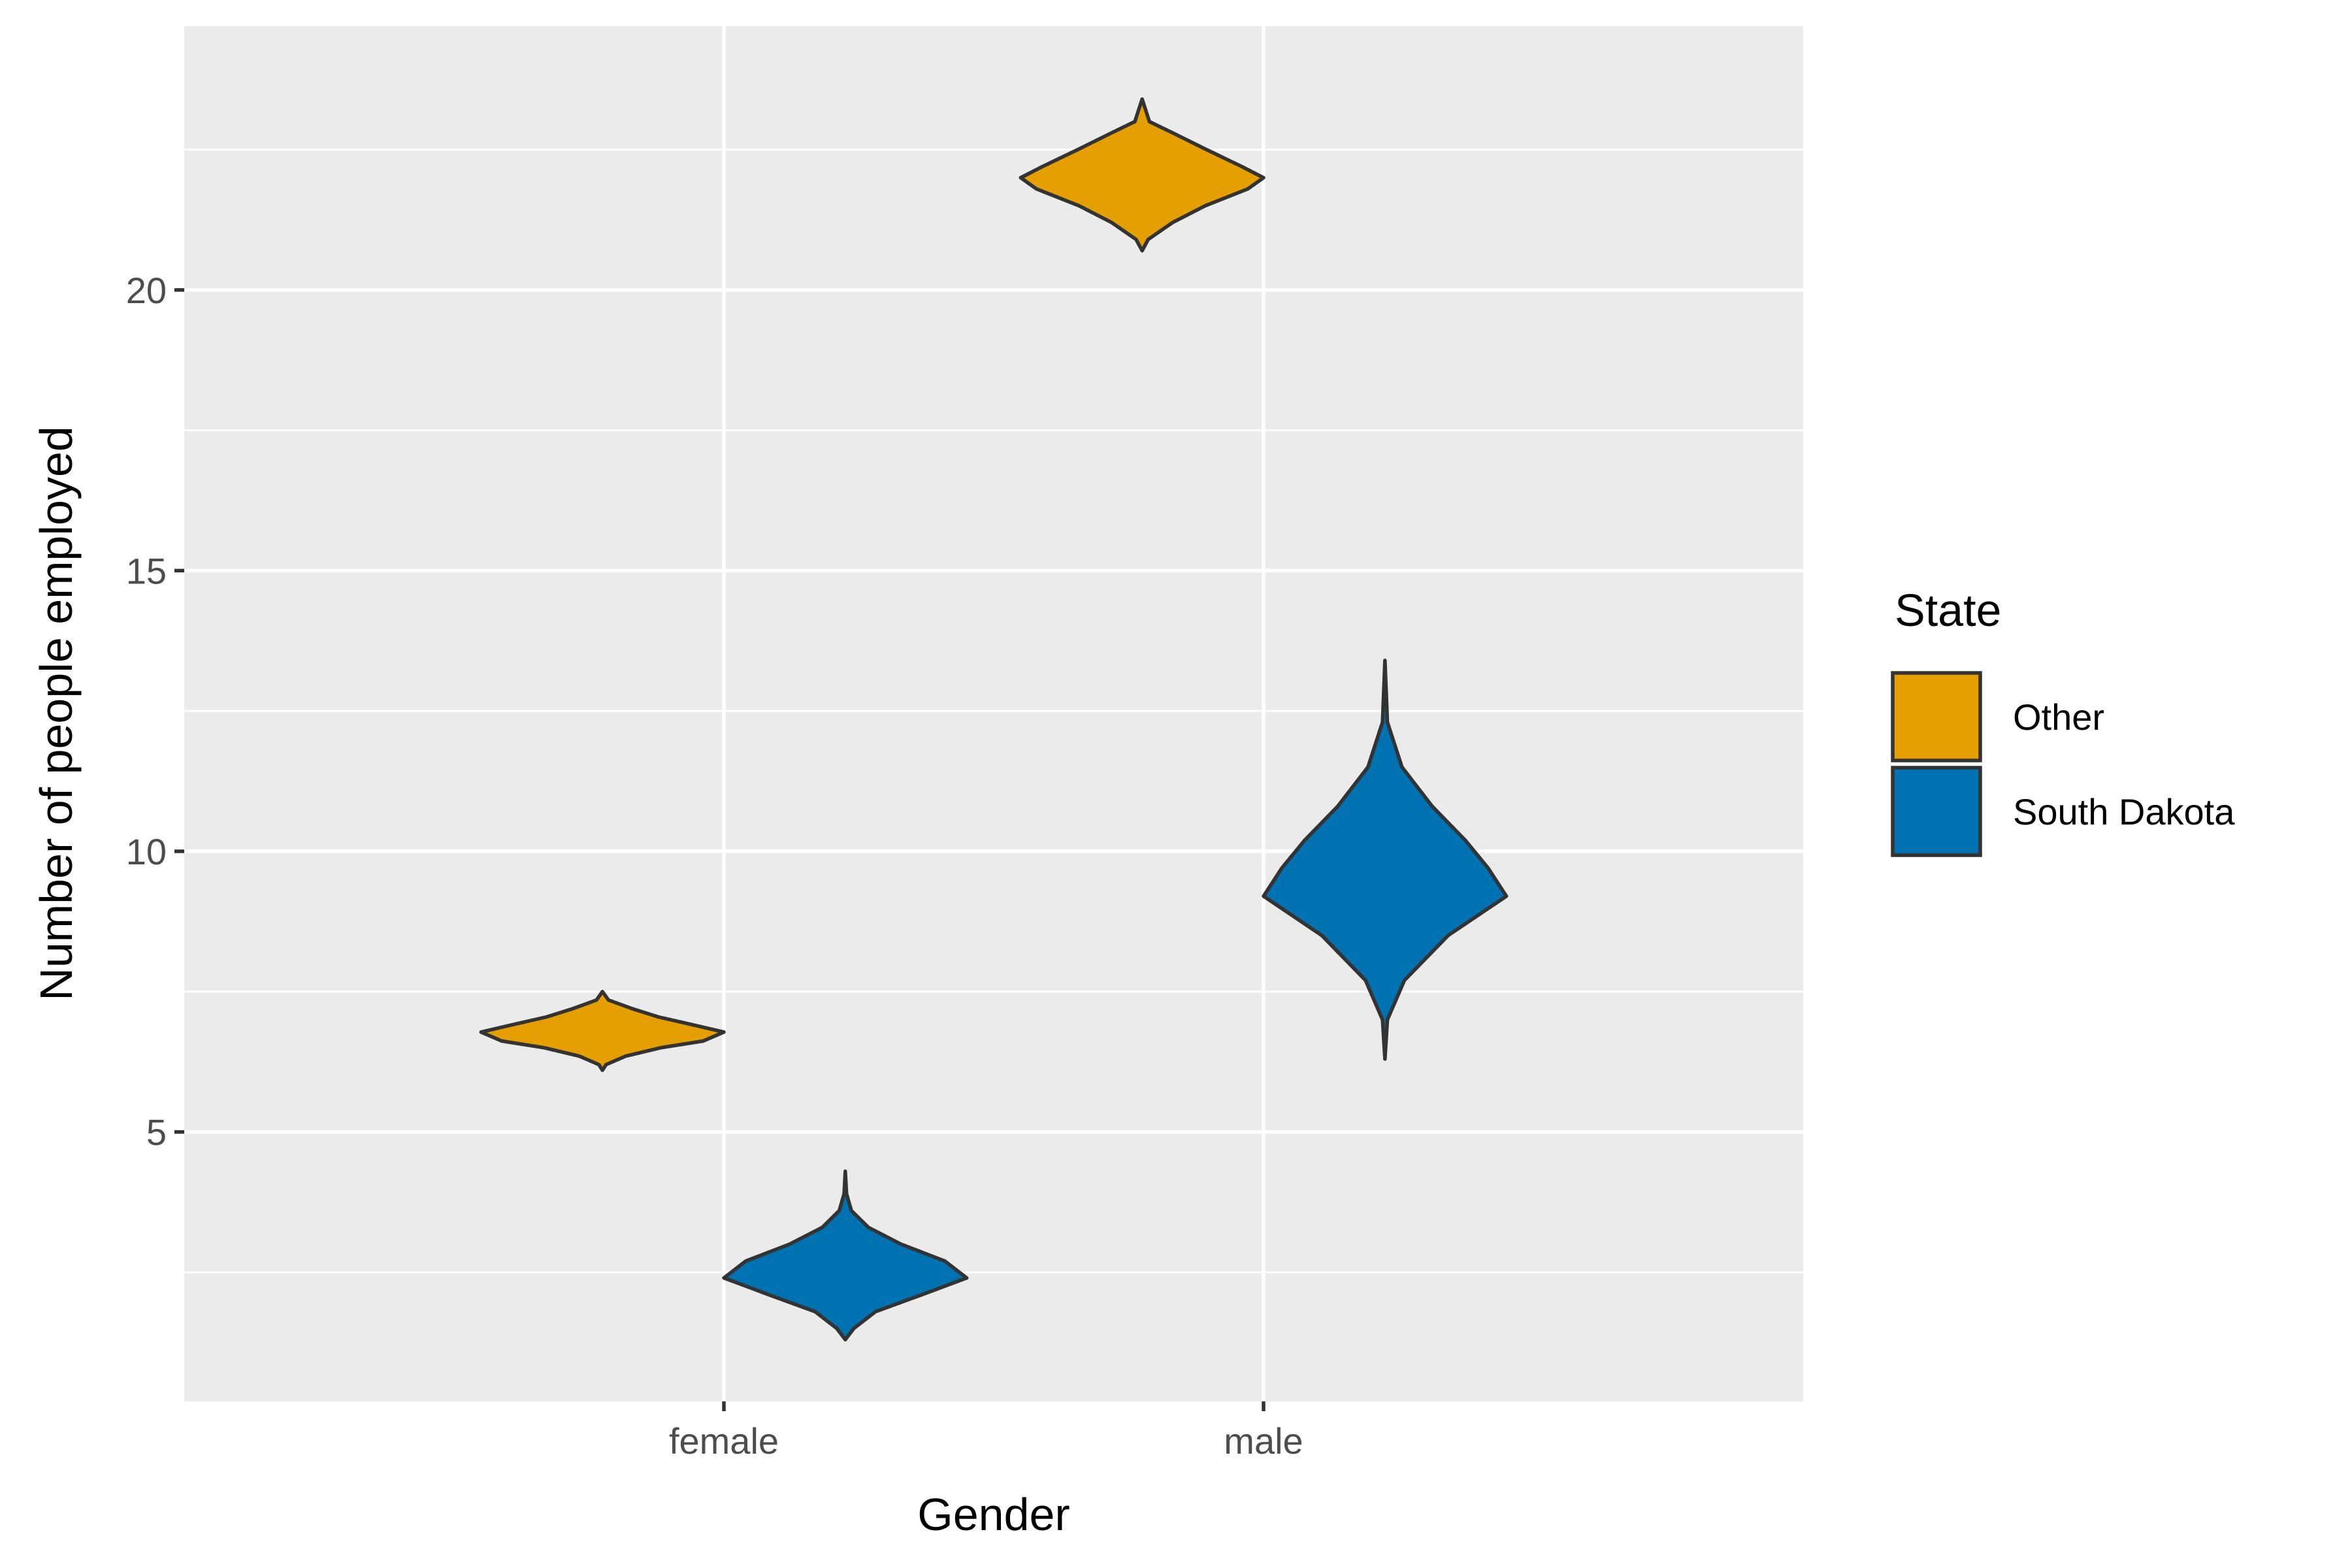  What do you see at coordinates (1936, 811) in the screenshot?
I see `legend-key-south-dakota` at bounding box center [1936, 811].